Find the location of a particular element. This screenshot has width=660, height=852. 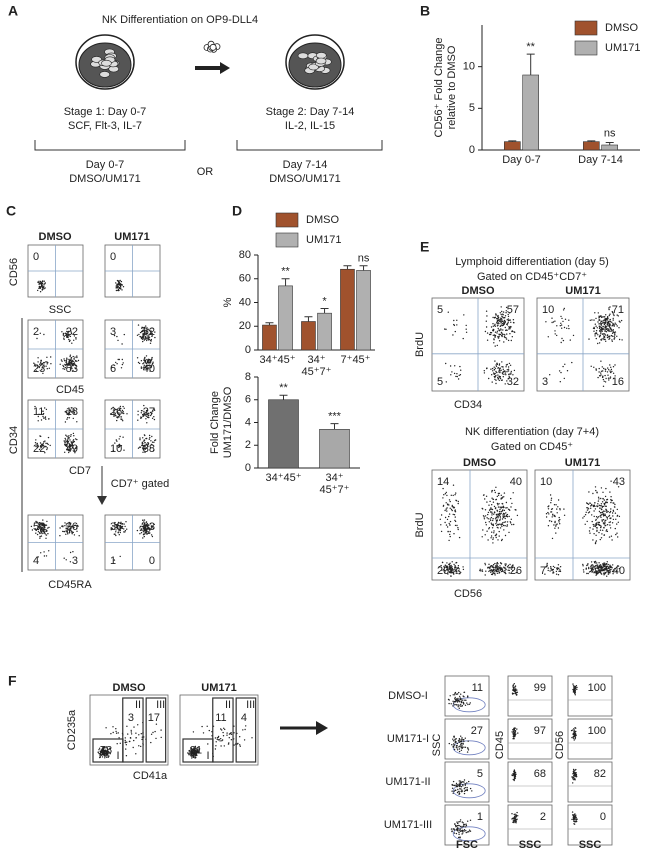

quadrant-value: 71 is located at coordinates (618, 310).